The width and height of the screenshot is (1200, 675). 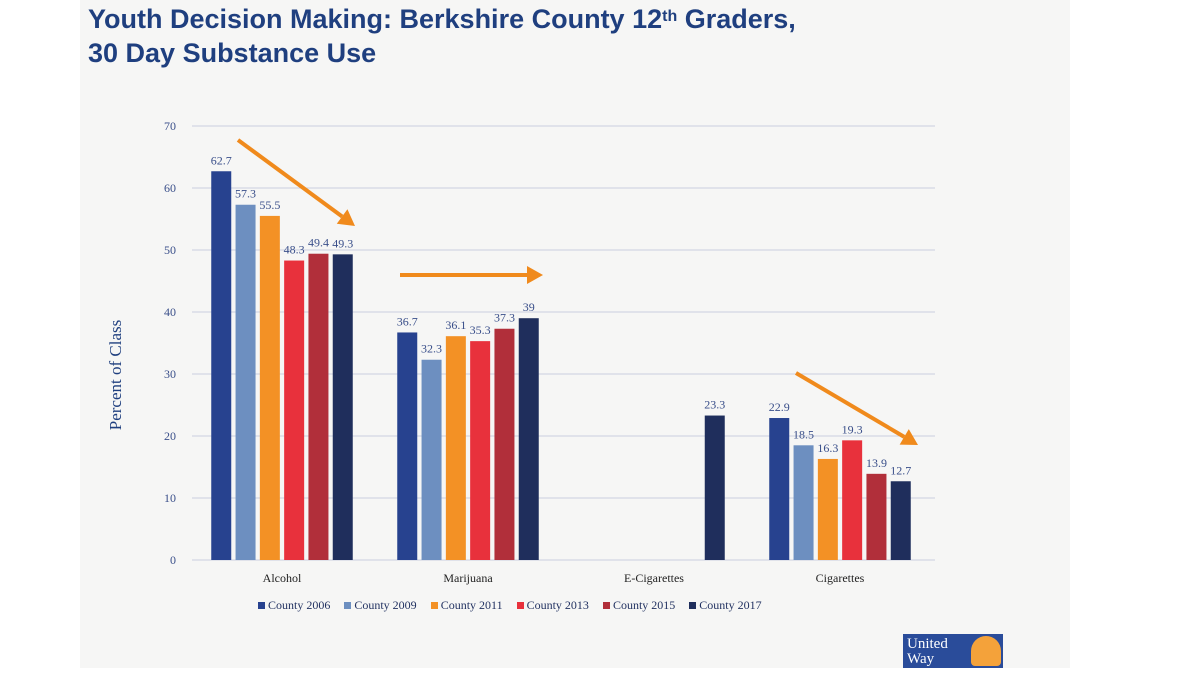 I want to click on data-label: 19.3, so click(x=852, y=429).